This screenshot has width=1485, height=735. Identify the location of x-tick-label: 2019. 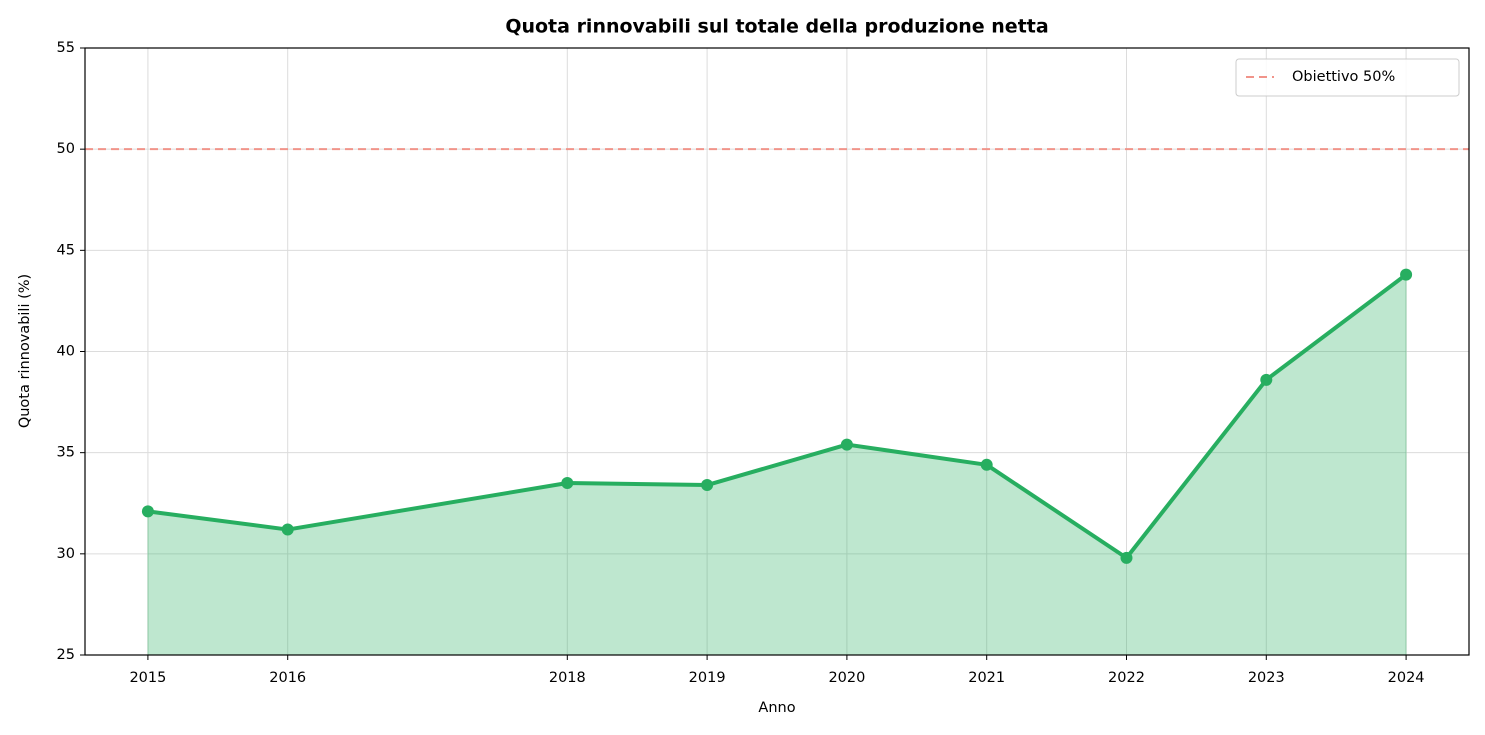
(707, 678).